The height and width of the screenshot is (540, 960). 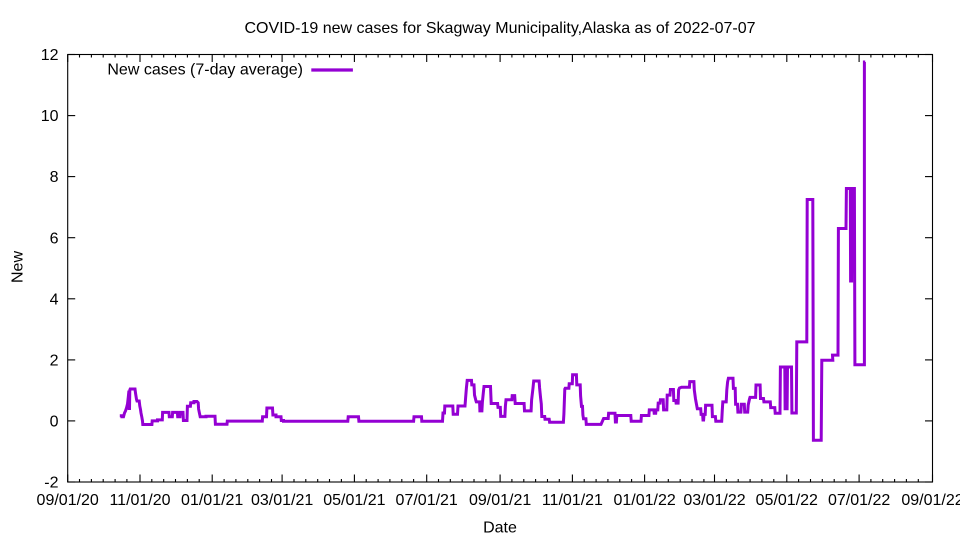 What do you see at coordinates (50, 116) in the screenshot?
I see `svg-text: 10` at bounding box center [50, 116].